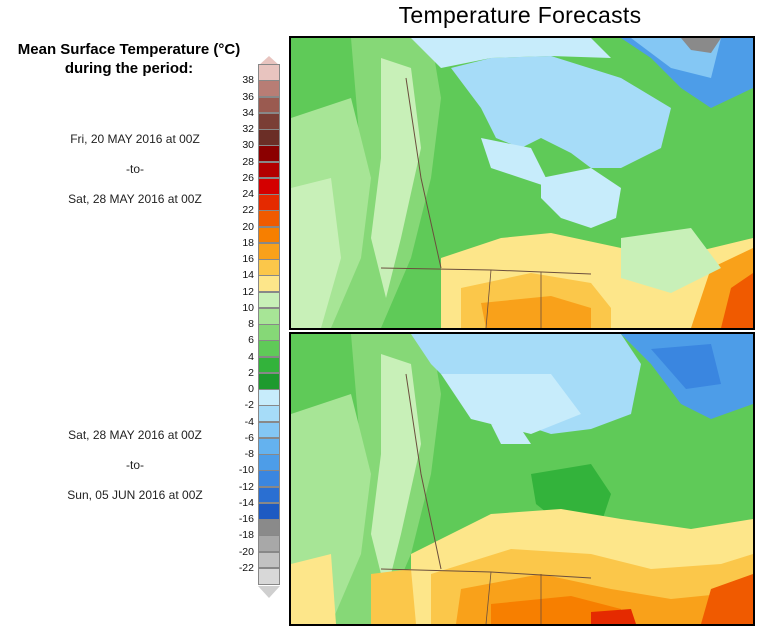 The image size is (777, 629). What do you see at coordinates (248, 291) in the screenshot?
I see `colorbar-tick-label: 12` at bounding box center [248, 291].